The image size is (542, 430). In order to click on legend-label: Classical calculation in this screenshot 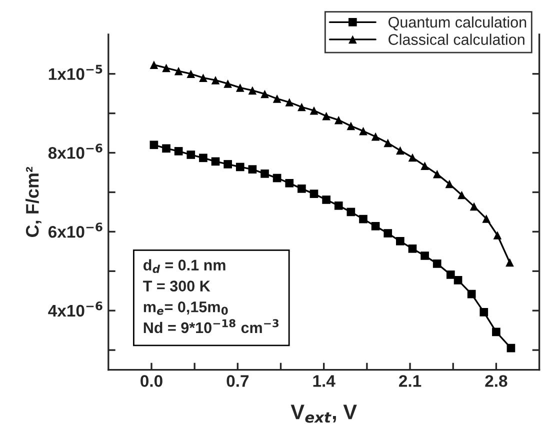, I will do `click(456, 39)`.